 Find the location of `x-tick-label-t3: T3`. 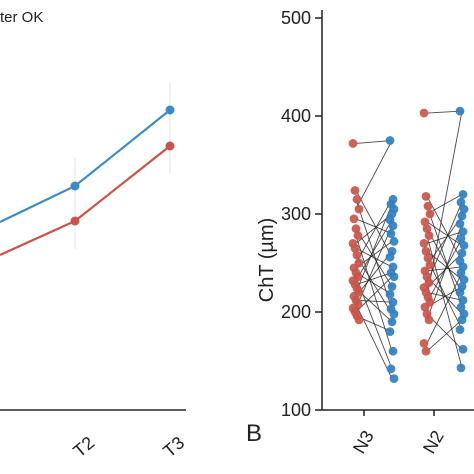

x-tick-label-t3: T3 is located at coordinates (173, 446).